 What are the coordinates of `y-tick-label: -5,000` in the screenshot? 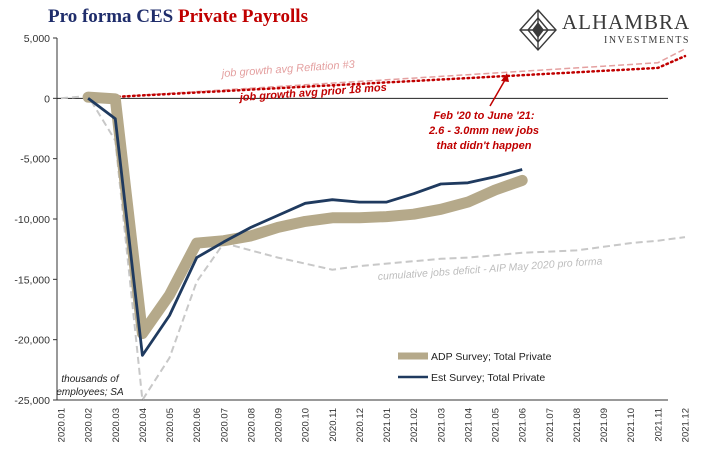 It's located at (35, 160).